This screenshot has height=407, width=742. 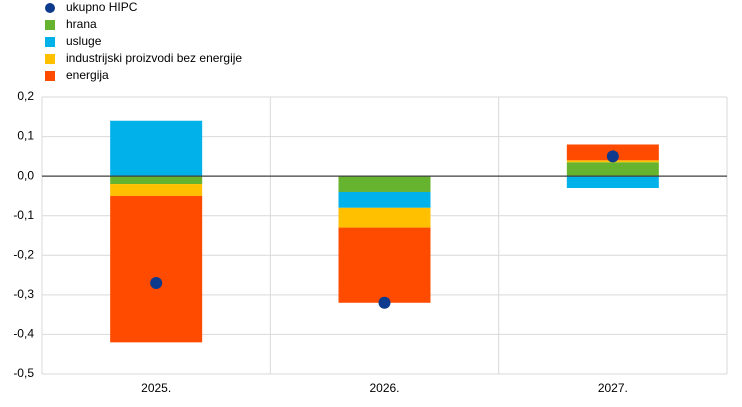 What do you see at coordinates (384, 388) in the screenshot?
I see `x-tick-label: 2026.` at bounding box center [384, 388].